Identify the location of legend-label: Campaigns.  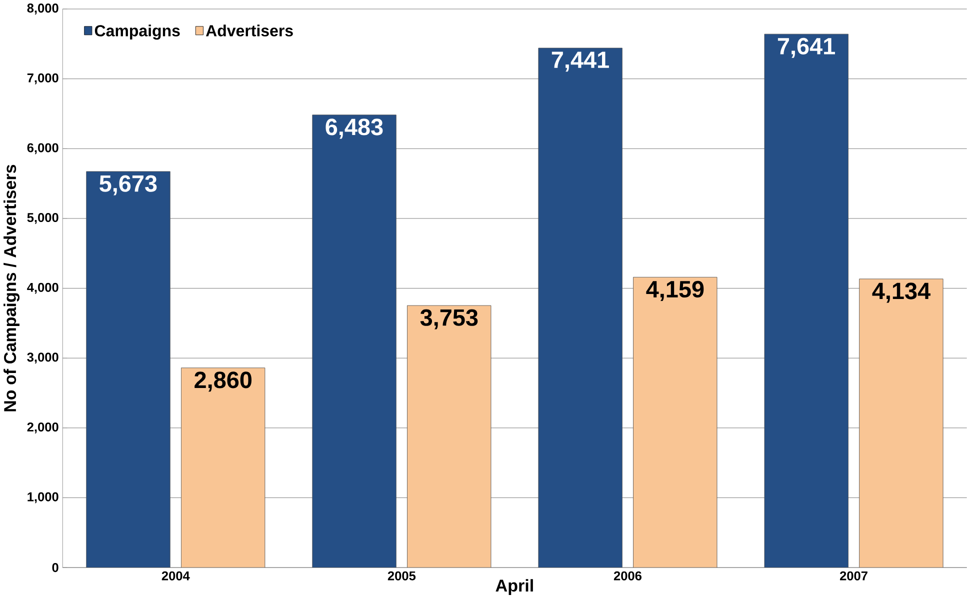
(137, 32).